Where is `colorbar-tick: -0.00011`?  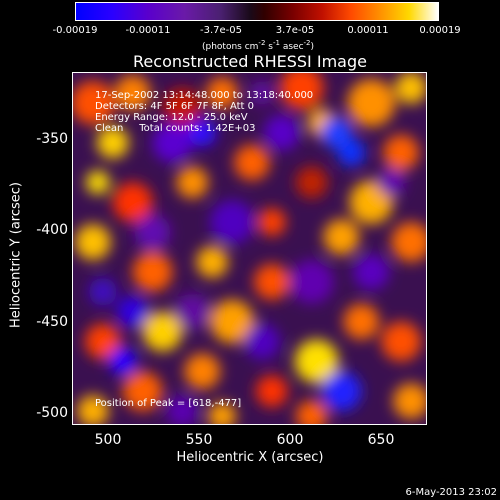 colorbar-tick: -0.00011 is located at coordinates (148, 30).